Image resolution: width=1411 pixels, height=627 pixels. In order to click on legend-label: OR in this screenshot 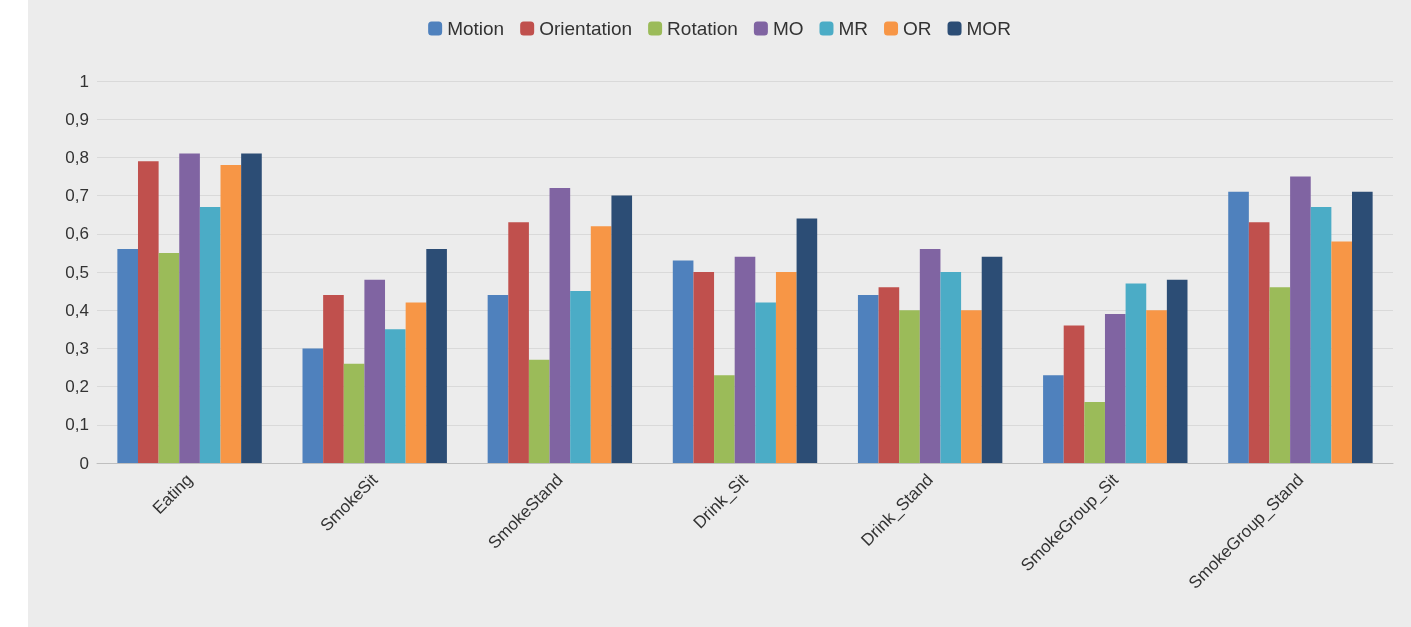, I will do `click(917, 28)`.